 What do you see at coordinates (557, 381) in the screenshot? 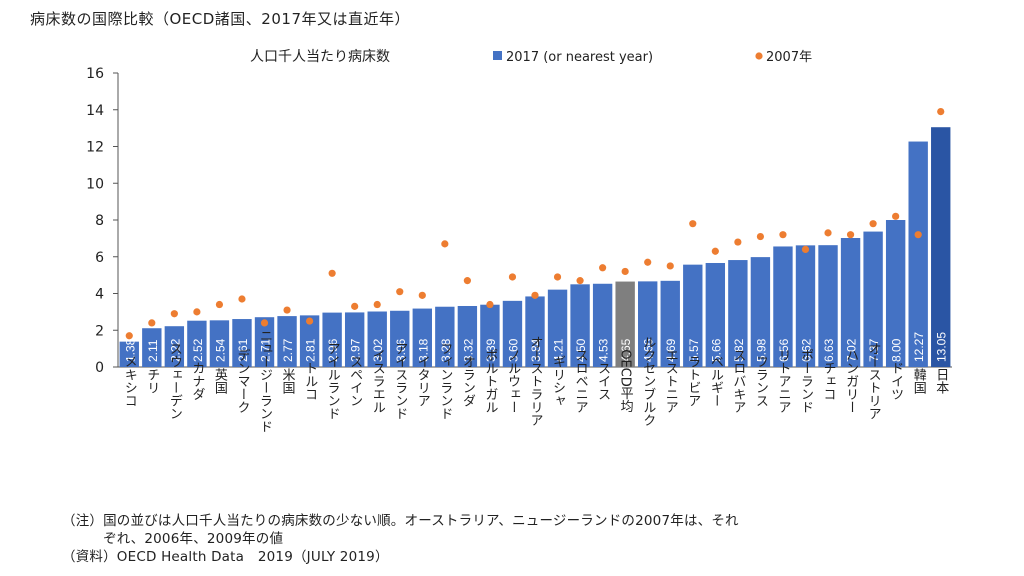
I see `category-label: ギリシャ` at bounding box center [557, 381].